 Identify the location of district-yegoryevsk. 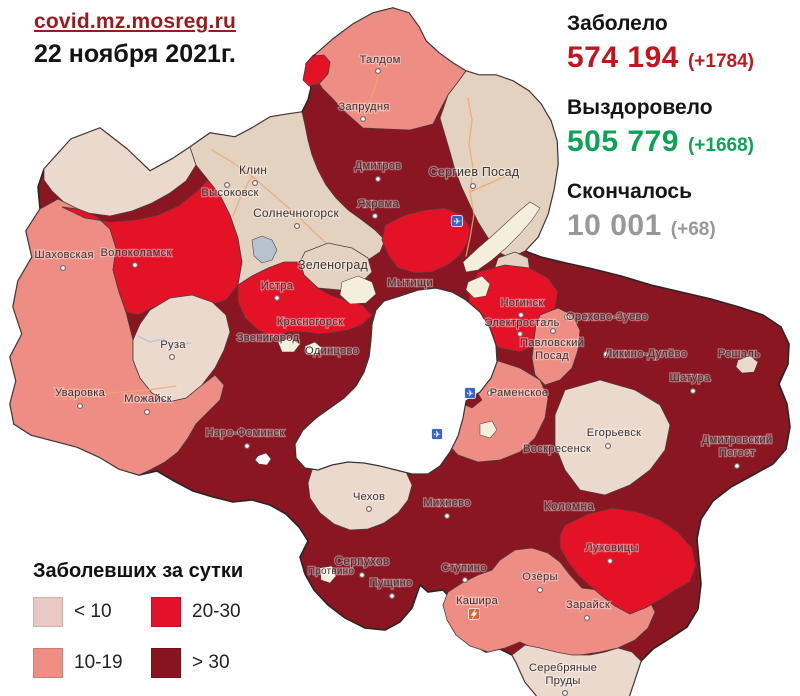
(612, 437).